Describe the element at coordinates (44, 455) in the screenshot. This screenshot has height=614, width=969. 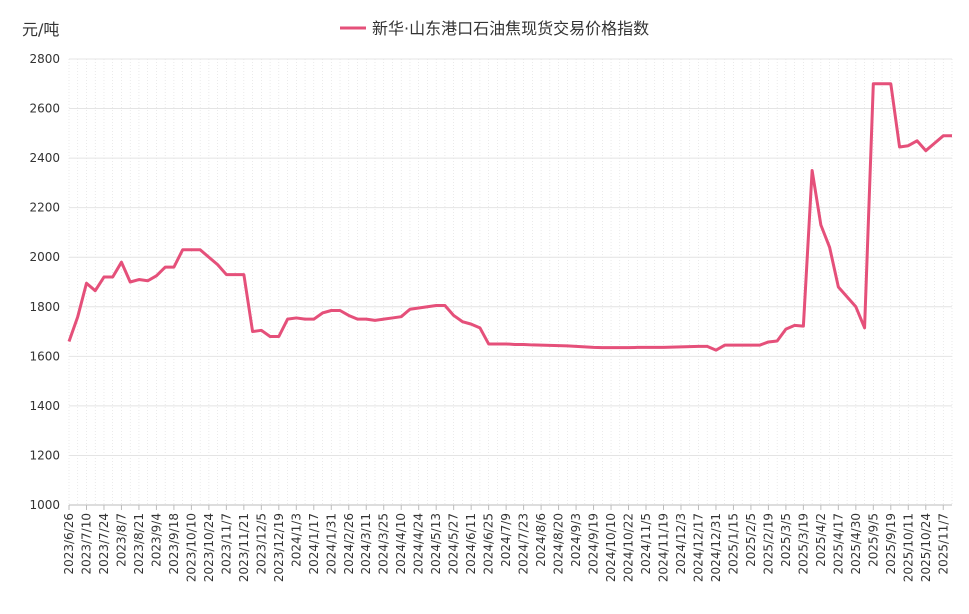
I see `y-tick-label: 1200` at that location.